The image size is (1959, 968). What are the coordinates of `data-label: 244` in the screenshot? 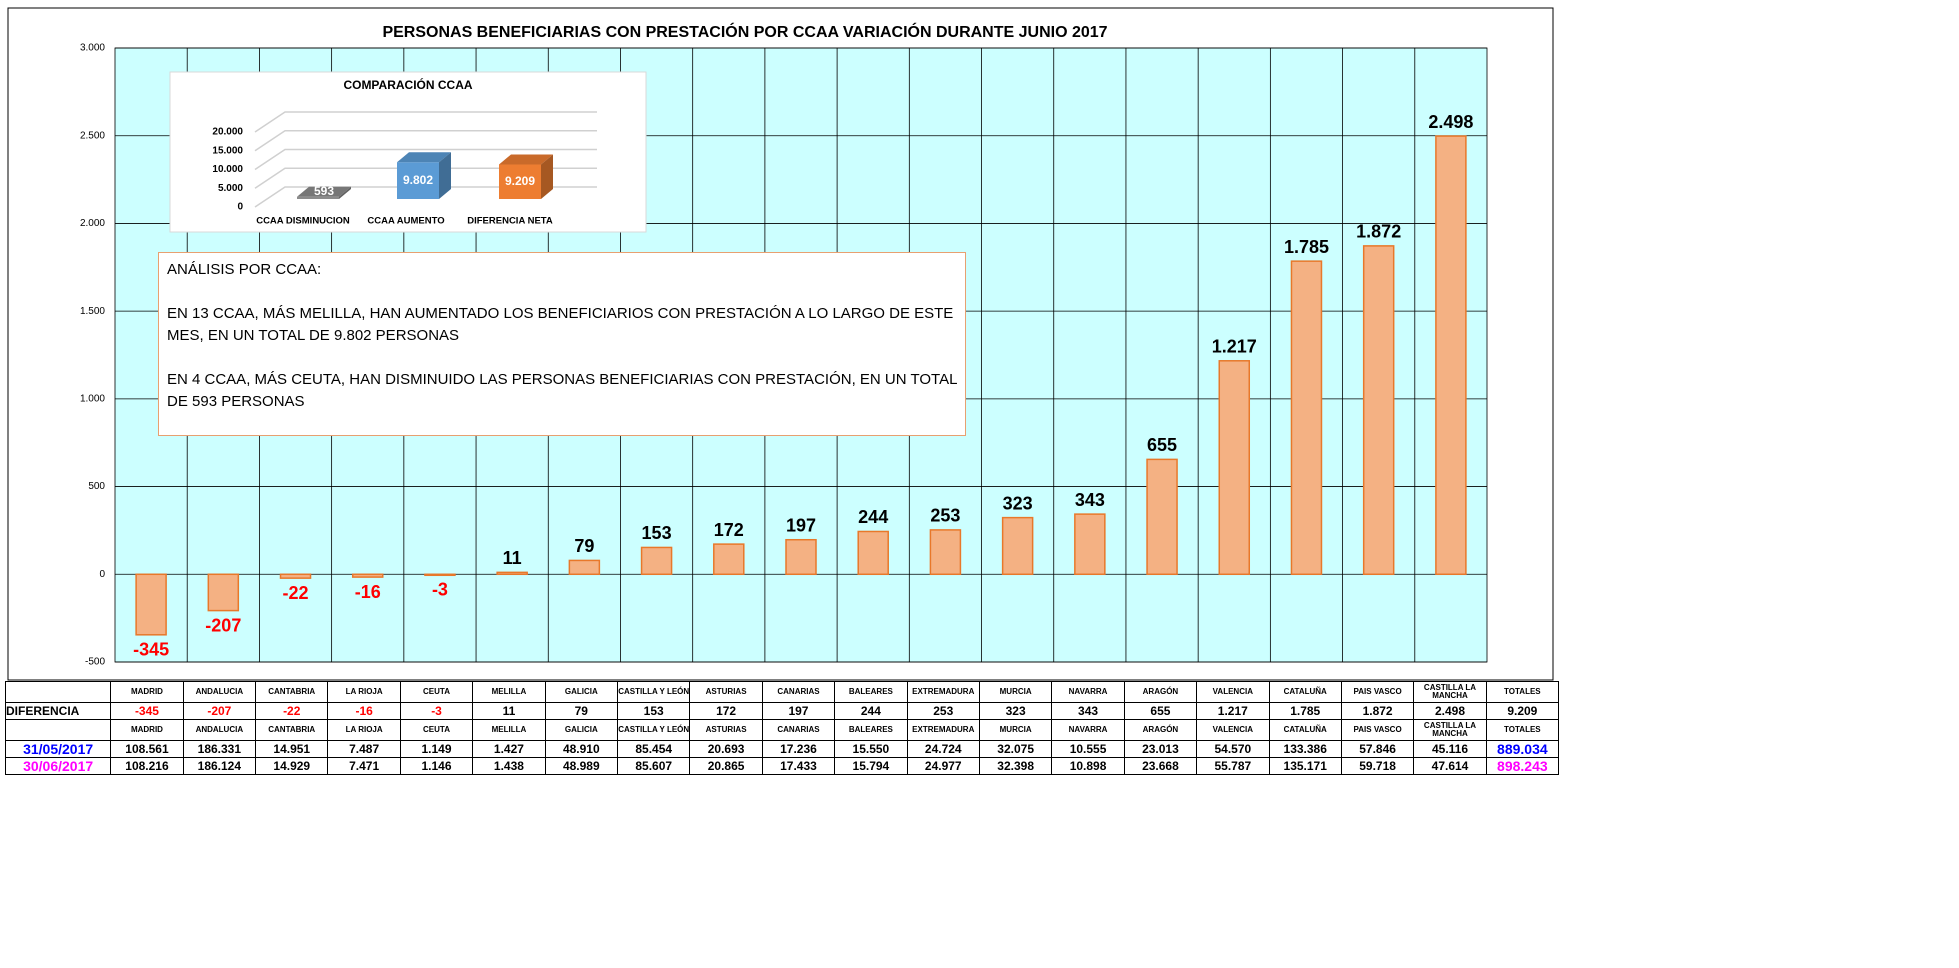 It's located at (873, 517).